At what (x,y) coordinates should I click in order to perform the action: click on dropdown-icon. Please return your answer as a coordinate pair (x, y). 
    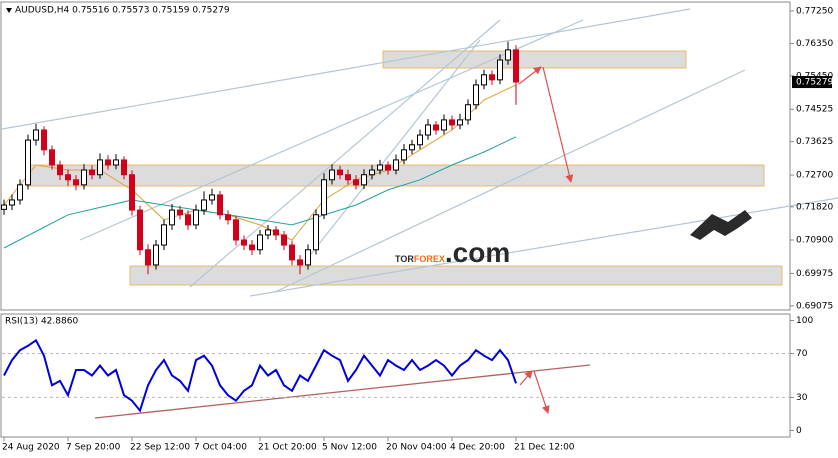
    Looking at the image, I should click on (9, 10).